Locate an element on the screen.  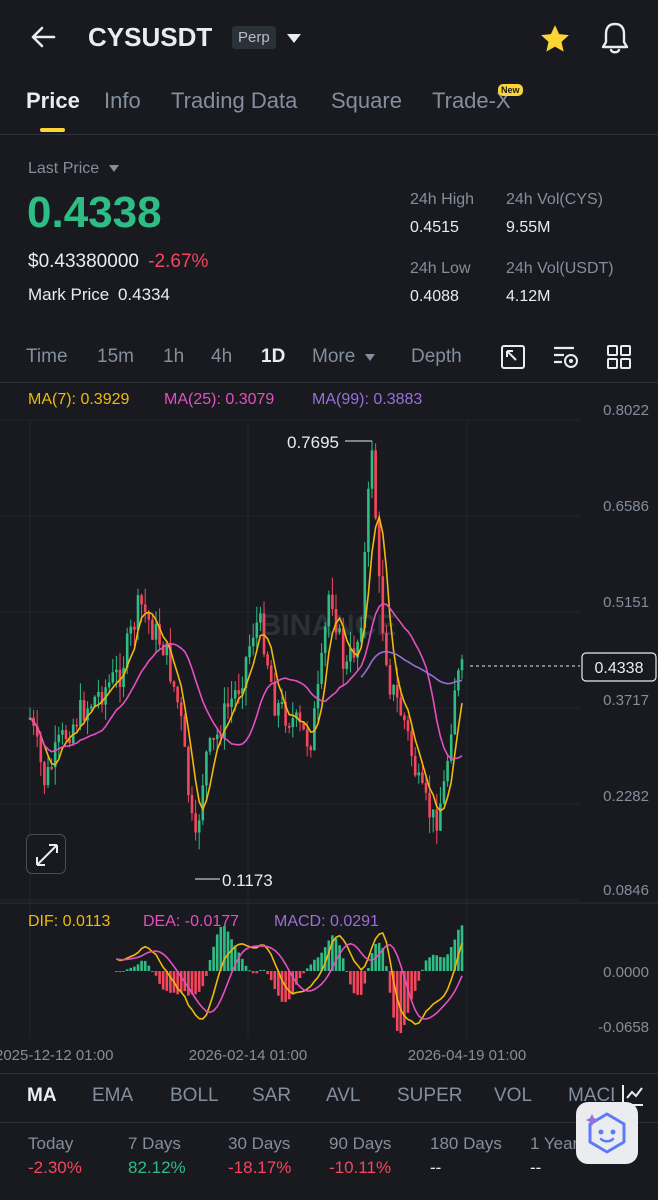
mark-price-row: Mark Price 0.4334 is located at coordinates (99, 295).